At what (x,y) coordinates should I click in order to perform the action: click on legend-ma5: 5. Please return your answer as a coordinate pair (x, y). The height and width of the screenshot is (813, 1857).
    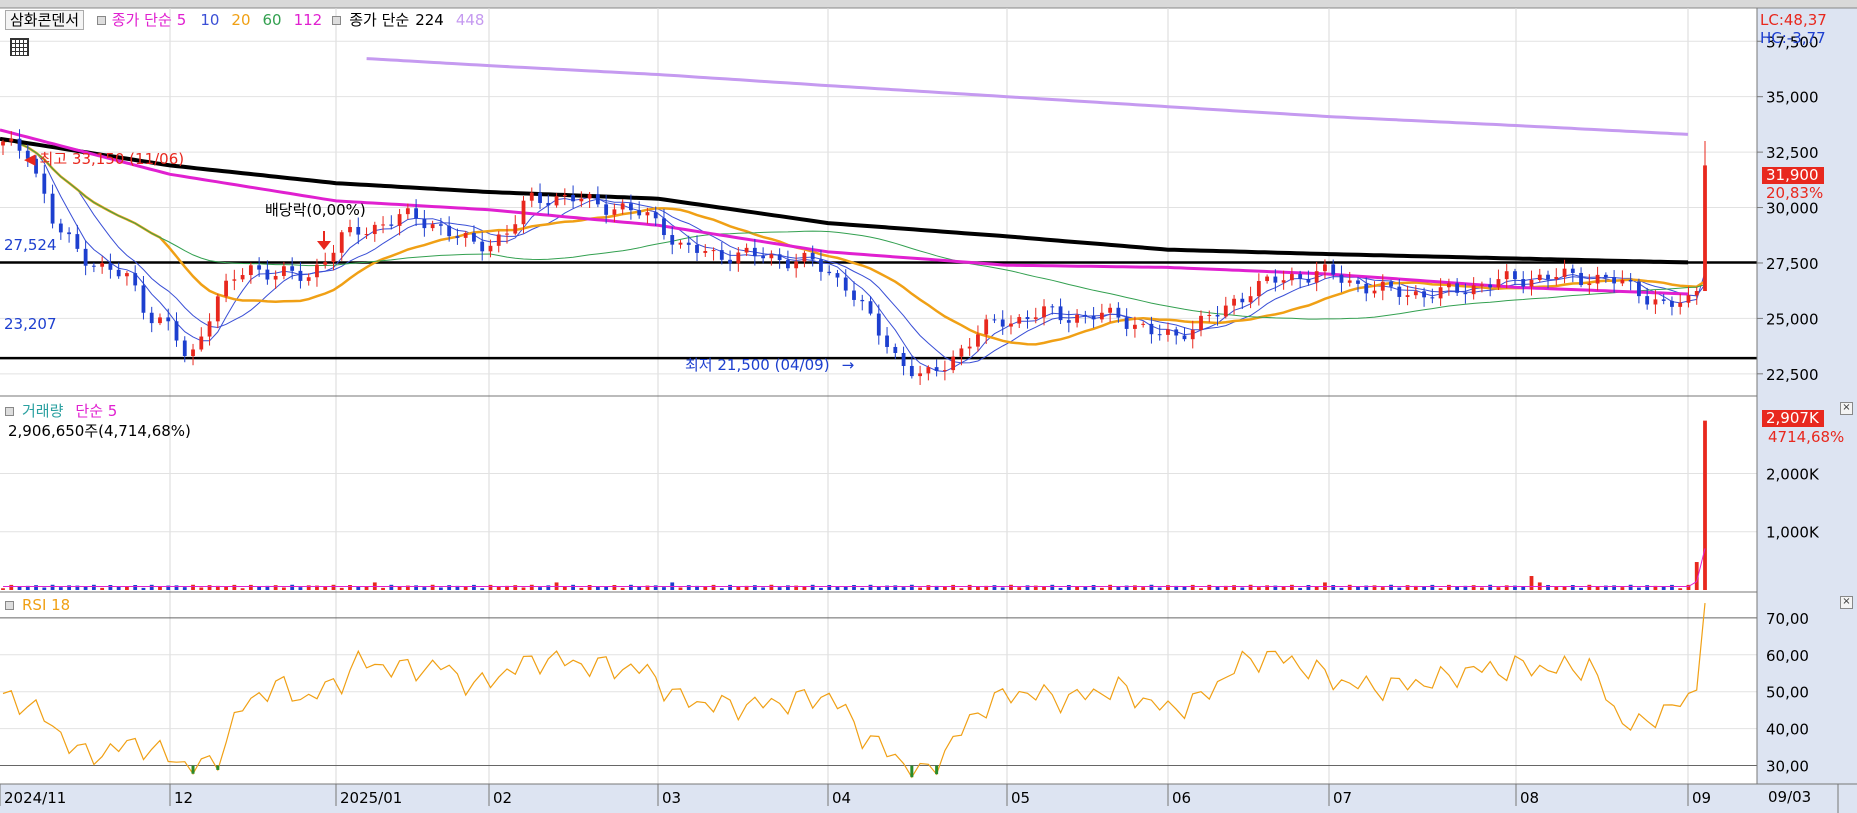
    Looking at the image, I should click on (181, 20).